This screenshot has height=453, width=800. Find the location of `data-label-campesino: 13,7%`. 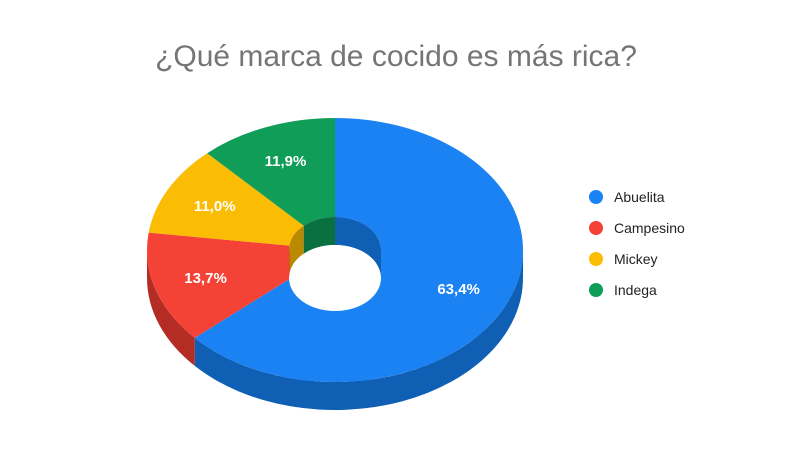

data-label-campesino: 13,7% is located at coordinates (205, 278).